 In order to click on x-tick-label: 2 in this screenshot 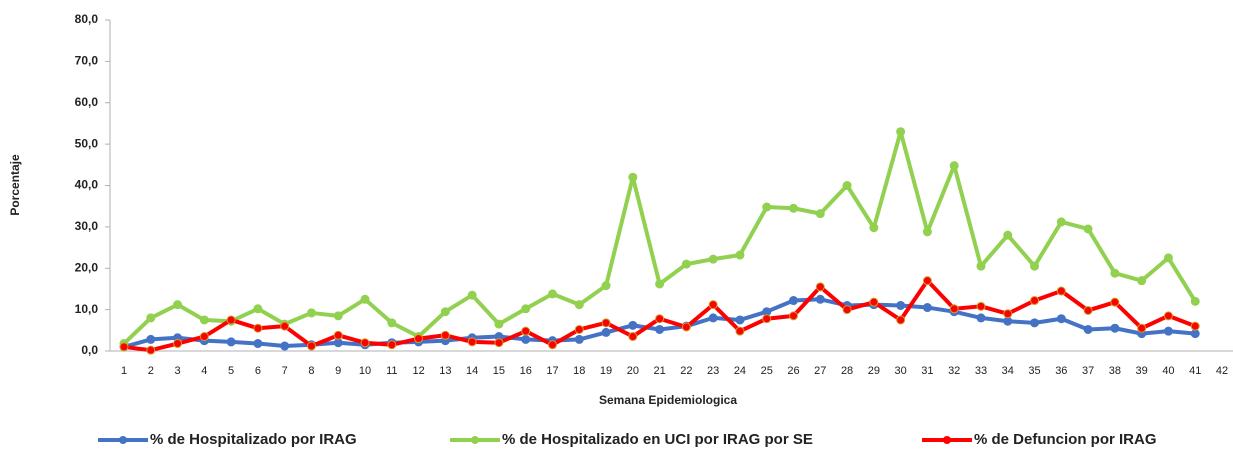, I will do `click(151, 371)`.